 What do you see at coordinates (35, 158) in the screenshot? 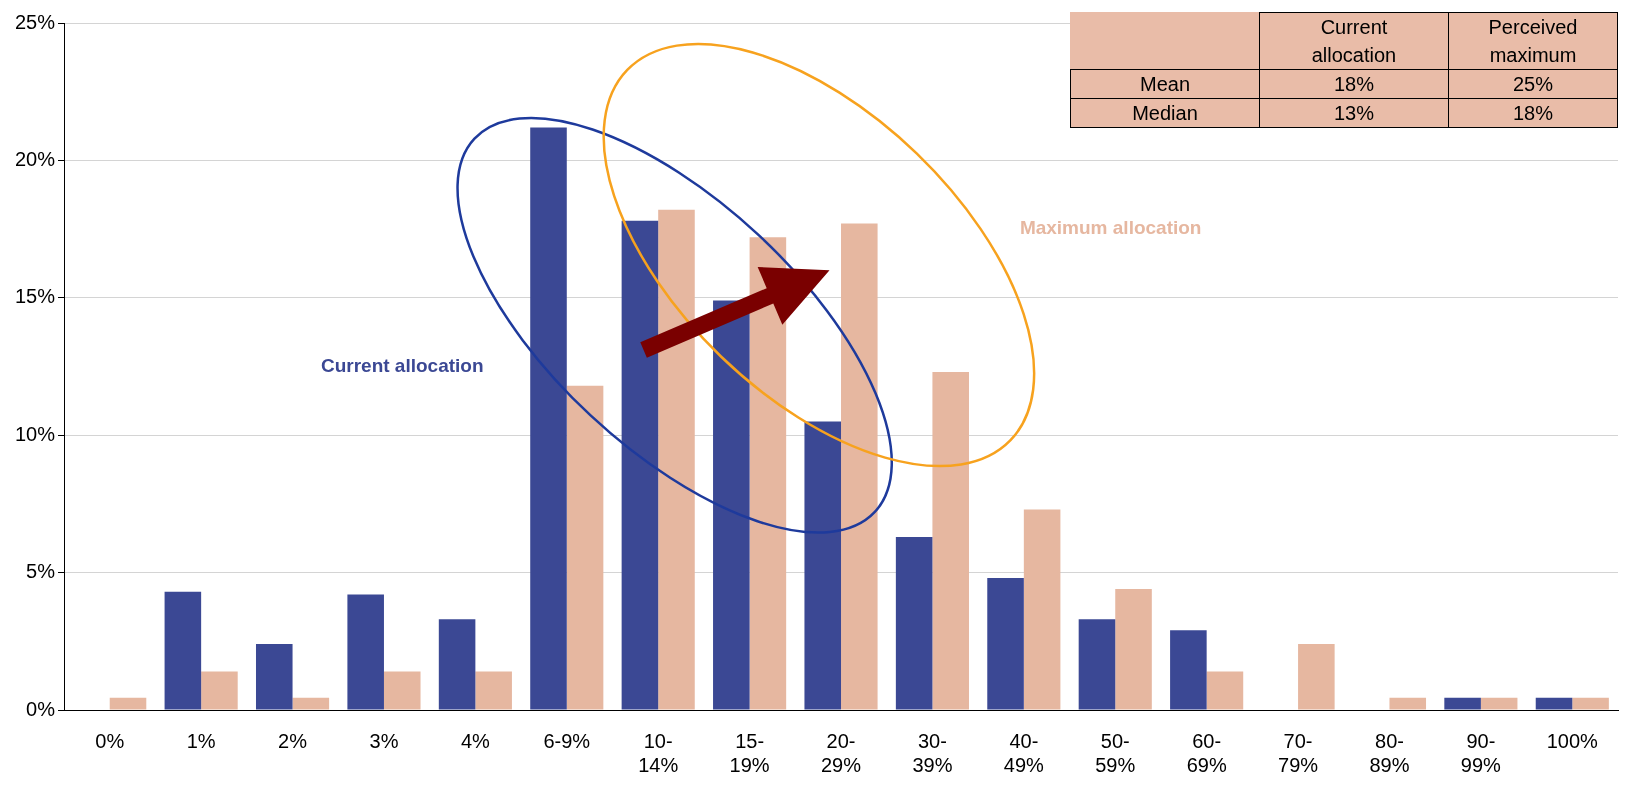
I see `y-tick-label: 20%` at bounding box center [35, 158].